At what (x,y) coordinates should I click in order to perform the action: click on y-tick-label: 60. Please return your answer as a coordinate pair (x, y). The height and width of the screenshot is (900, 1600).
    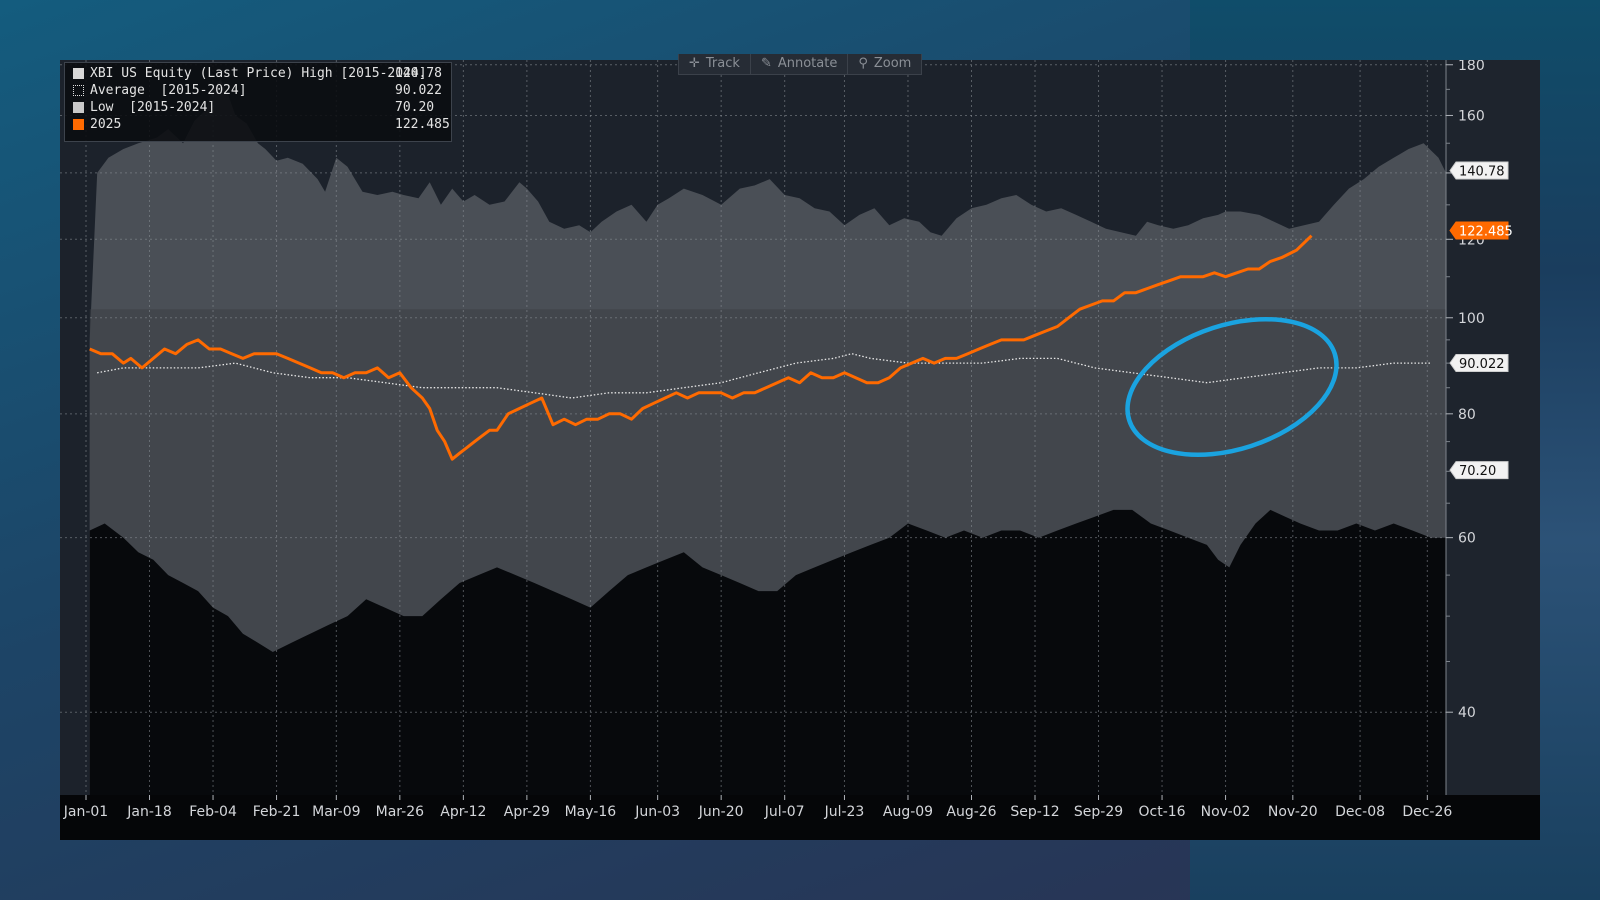
    Looking at the image, I should click on (1467, 539).